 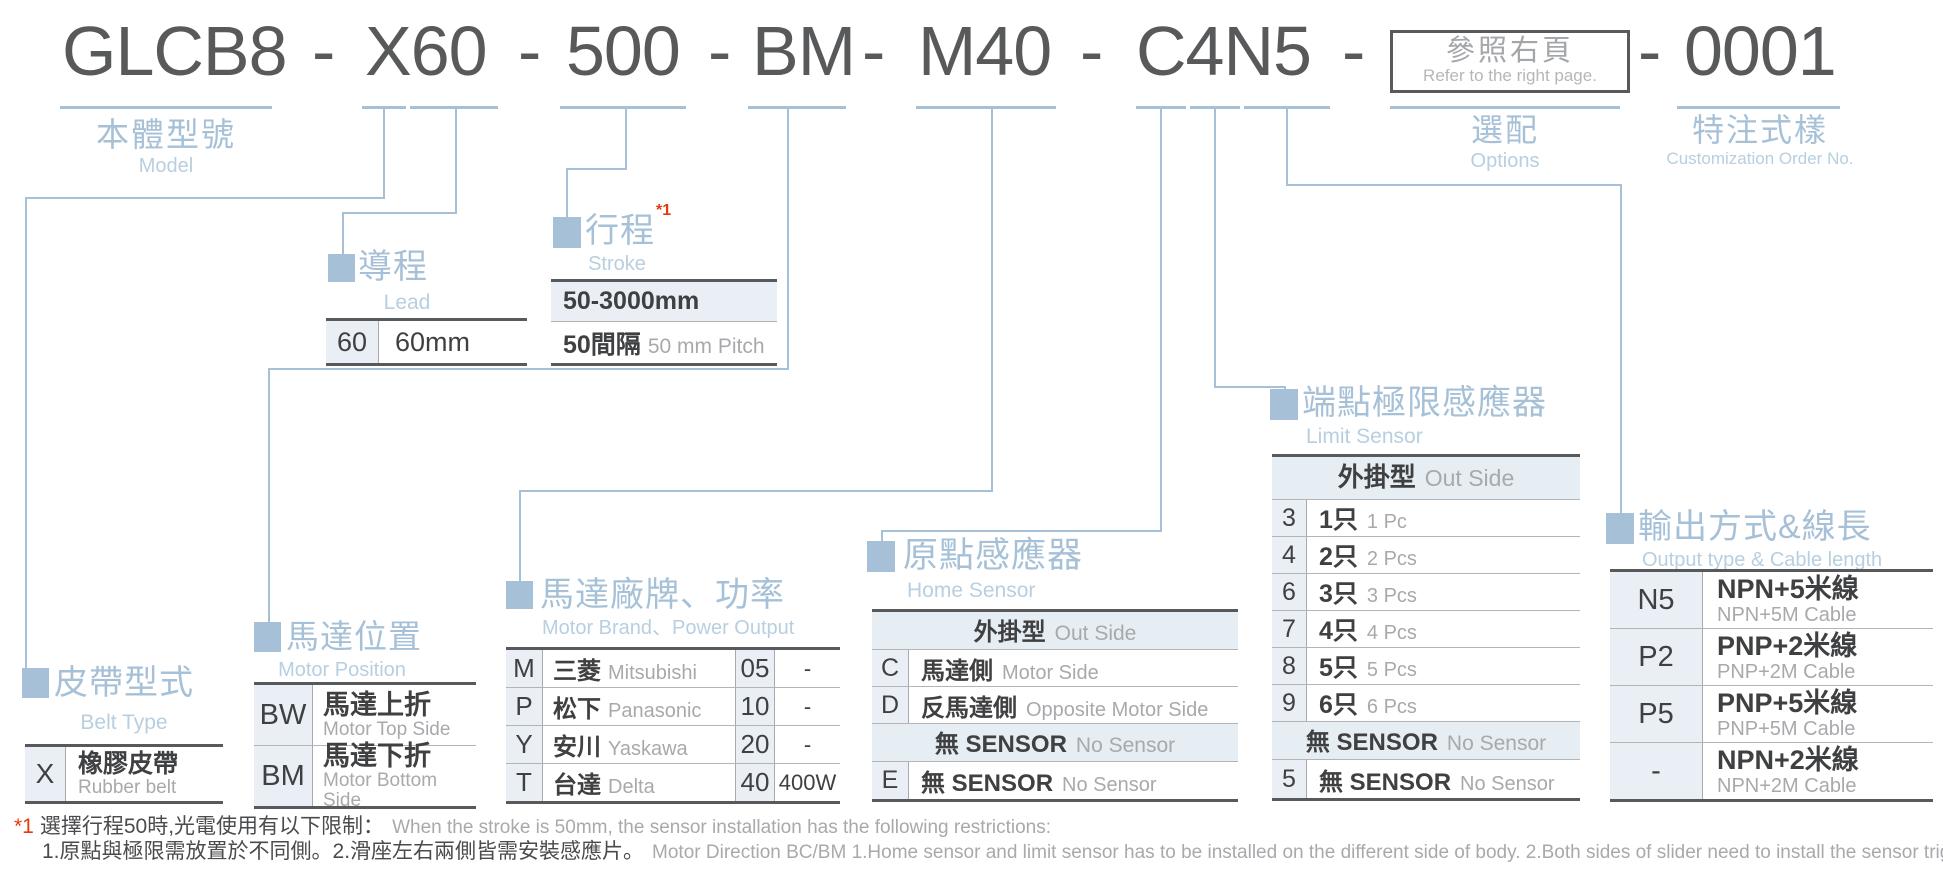 What do you see at coordinates (1505, 142) in the screenshot?
I see `options-label: 選配 Options` at bounding box center [1505, 142].